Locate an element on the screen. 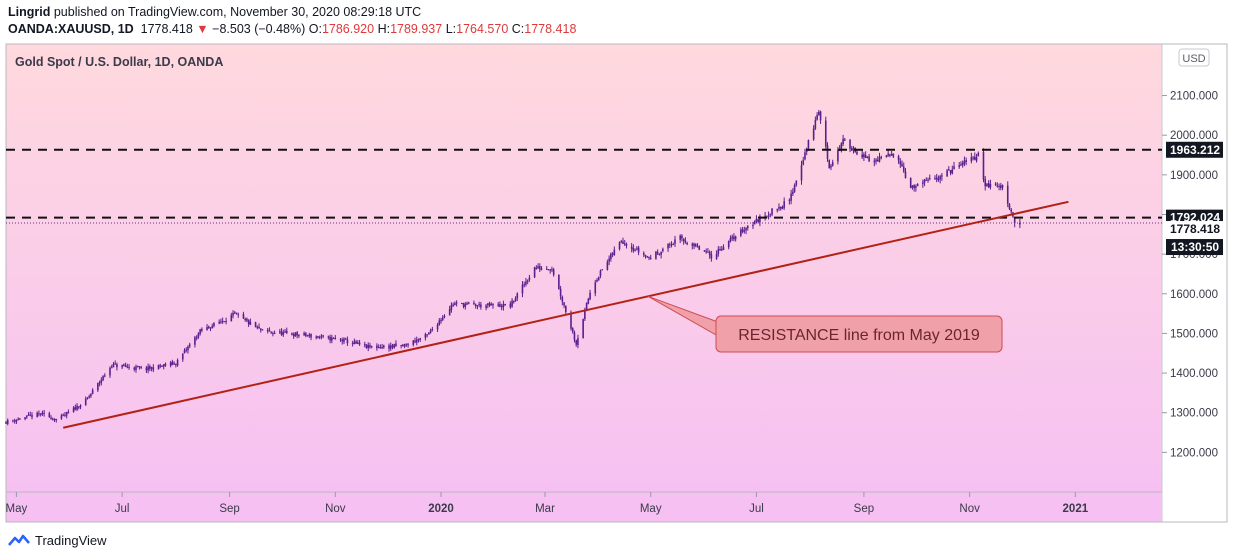 This screenshot has height=558, width=1234. price-change: −8.503 (−0.48%) is located at coordinates (259, 29).